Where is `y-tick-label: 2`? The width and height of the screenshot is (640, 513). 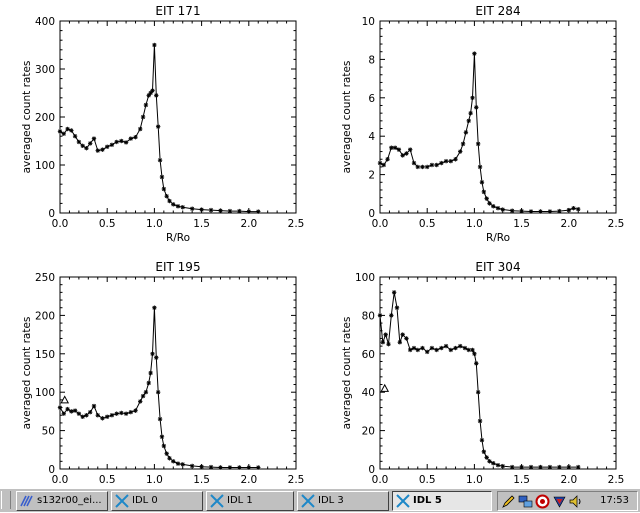 y-tick-label: 2 is located at coordinates (371, 176).